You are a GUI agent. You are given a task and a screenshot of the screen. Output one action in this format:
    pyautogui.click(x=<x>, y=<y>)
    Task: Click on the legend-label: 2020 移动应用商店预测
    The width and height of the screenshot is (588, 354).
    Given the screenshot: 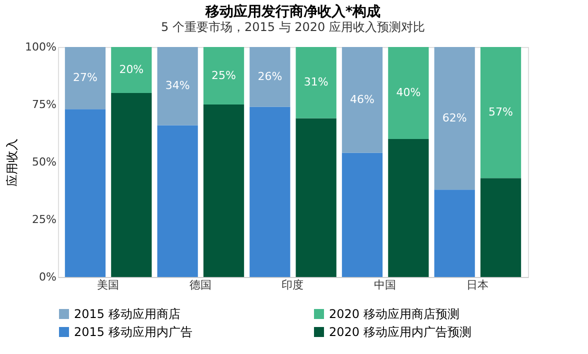 What is the action you would take?
    pyautogui.click(x=394, y=314)
    